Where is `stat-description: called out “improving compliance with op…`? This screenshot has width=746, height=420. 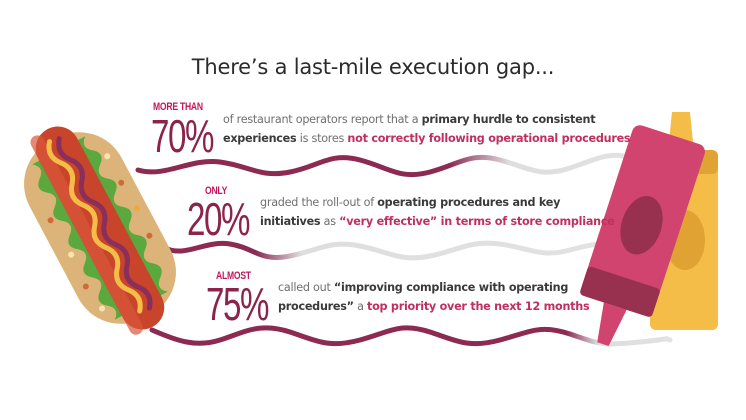 stat-description: called out “improving compliance with op… is located at coordinates (434, 297).